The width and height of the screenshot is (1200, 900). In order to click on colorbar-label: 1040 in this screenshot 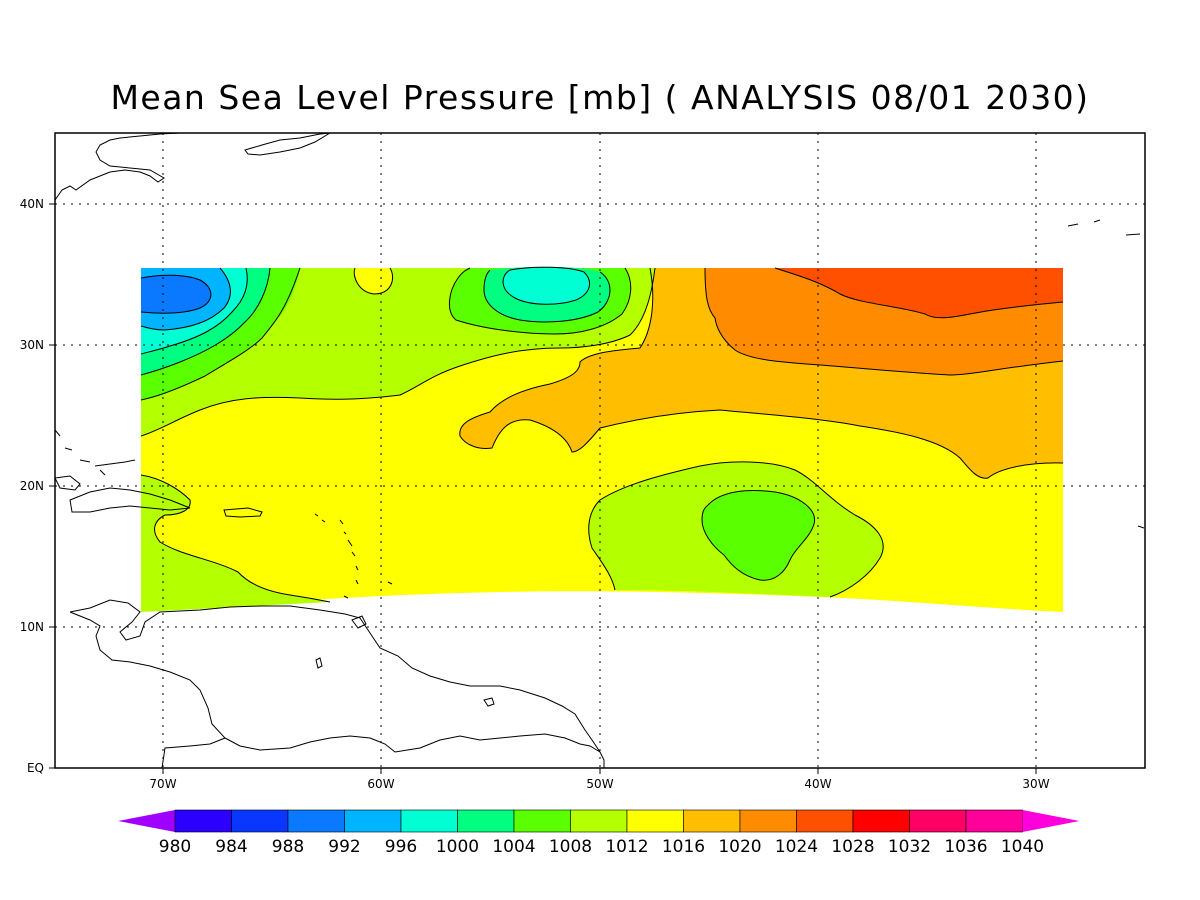, I will do `click(1022, 847)`.